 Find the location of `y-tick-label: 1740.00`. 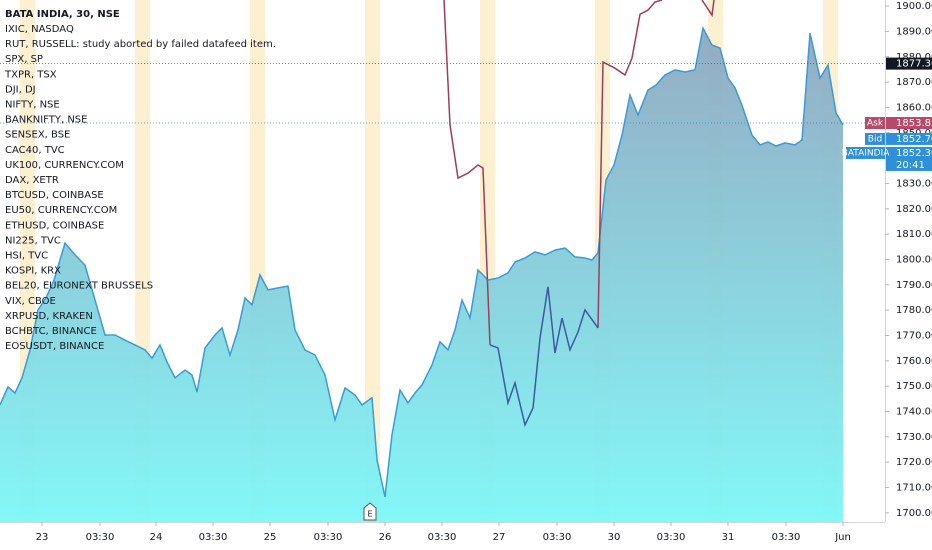

y-tick-label: 1740.00 is located at coordinates (914, 412).